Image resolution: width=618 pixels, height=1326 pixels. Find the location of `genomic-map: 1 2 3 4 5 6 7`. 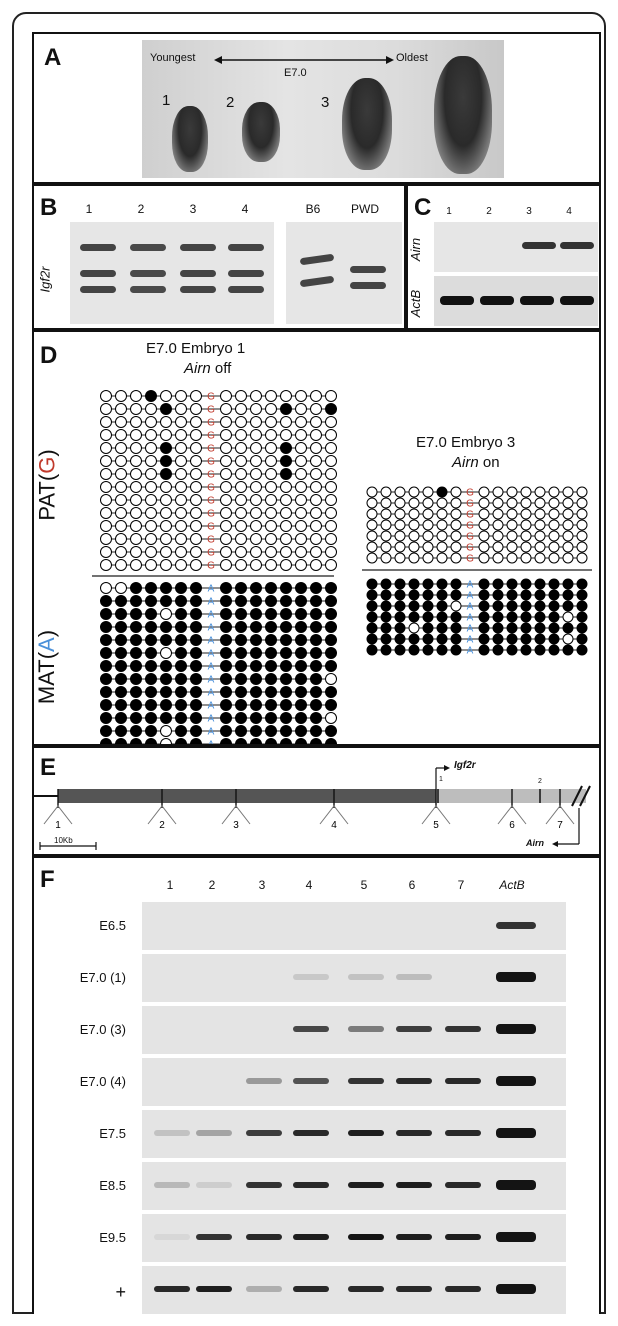

genomic-map: 1 2 3 4 5 6 7 is located at coordinates (312, 807).